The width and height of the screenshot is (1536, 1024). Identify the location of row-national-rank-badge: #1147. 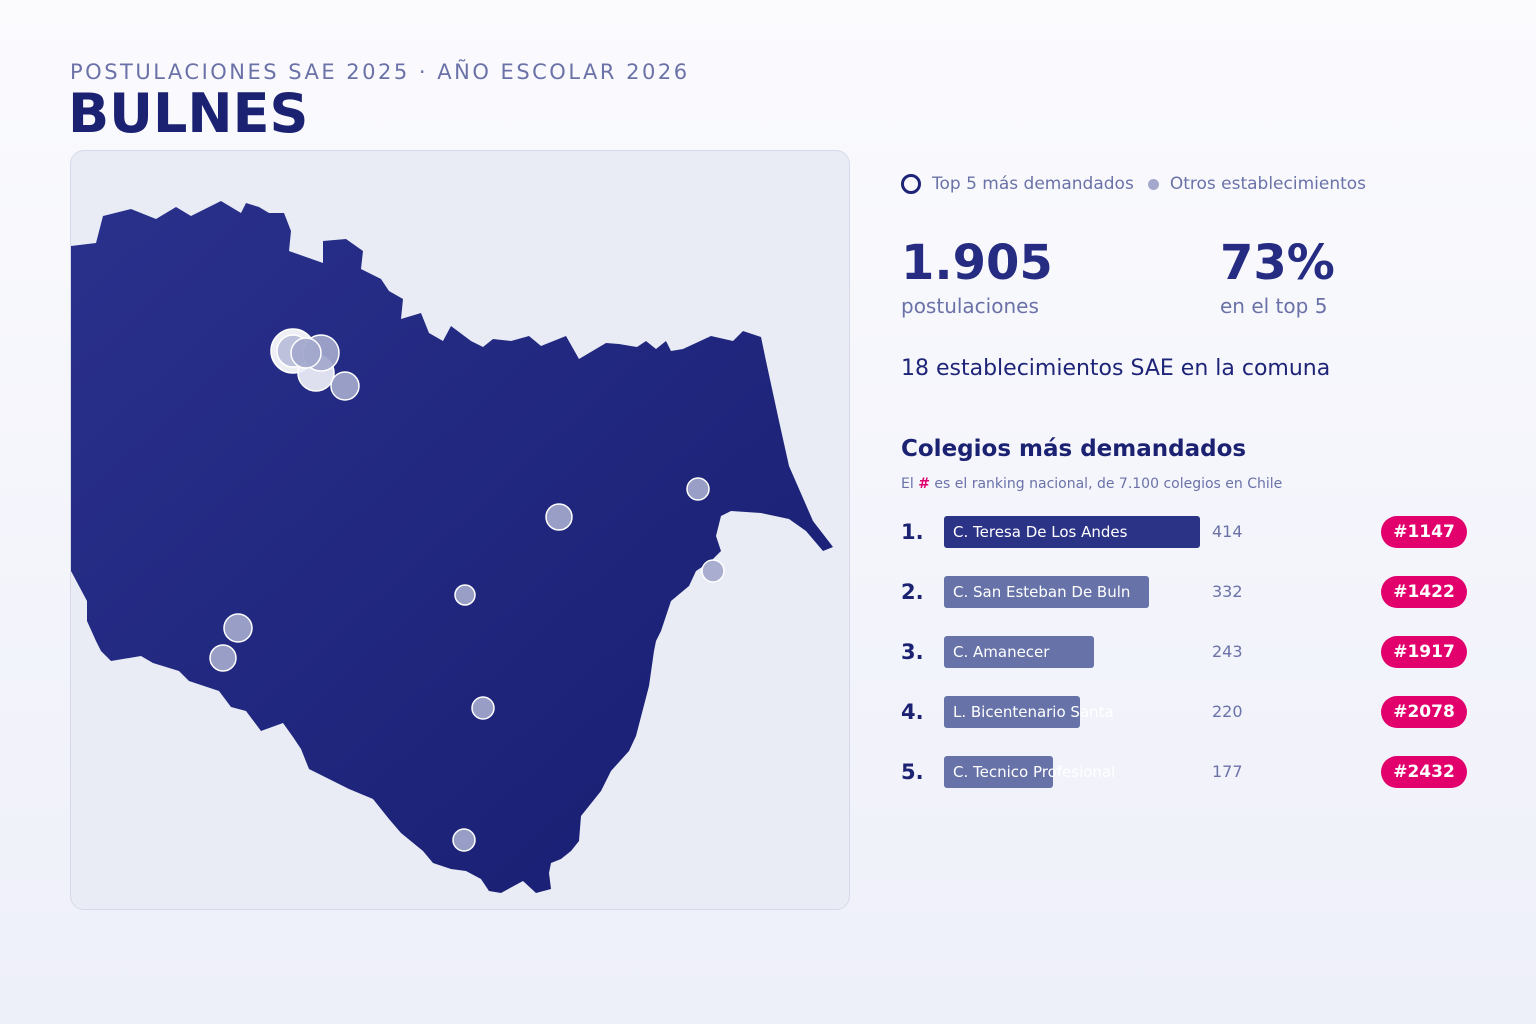
(1424, 532).